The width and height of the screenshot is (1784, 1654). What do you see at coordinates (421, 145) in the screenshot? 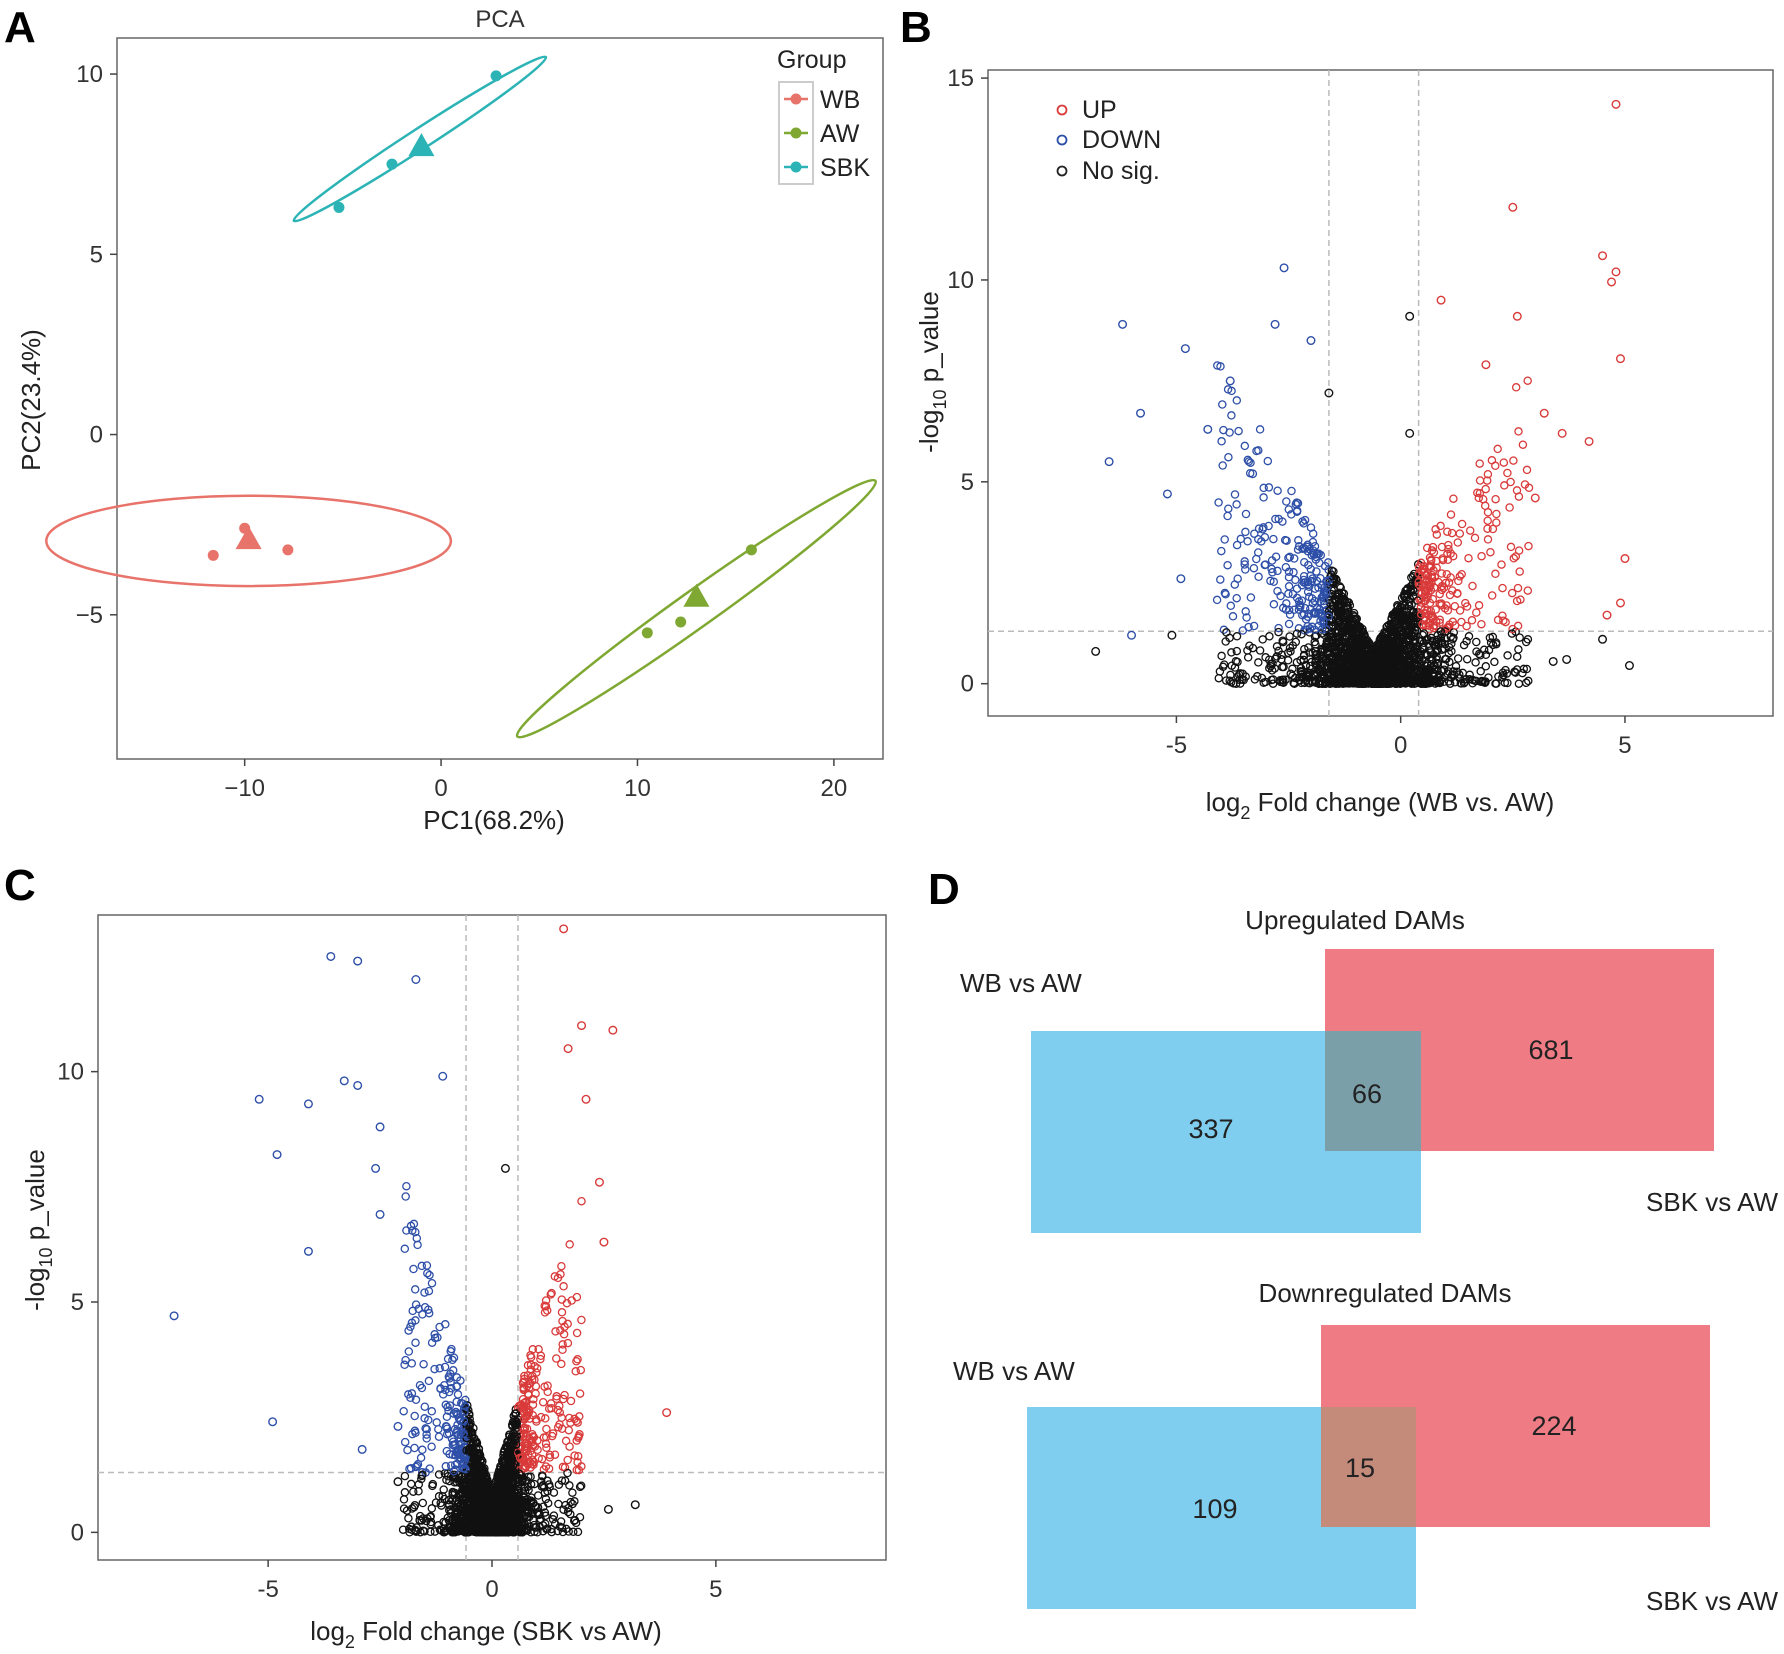
I see `pca-centroid-sbk` at bounding box center [421, 145].